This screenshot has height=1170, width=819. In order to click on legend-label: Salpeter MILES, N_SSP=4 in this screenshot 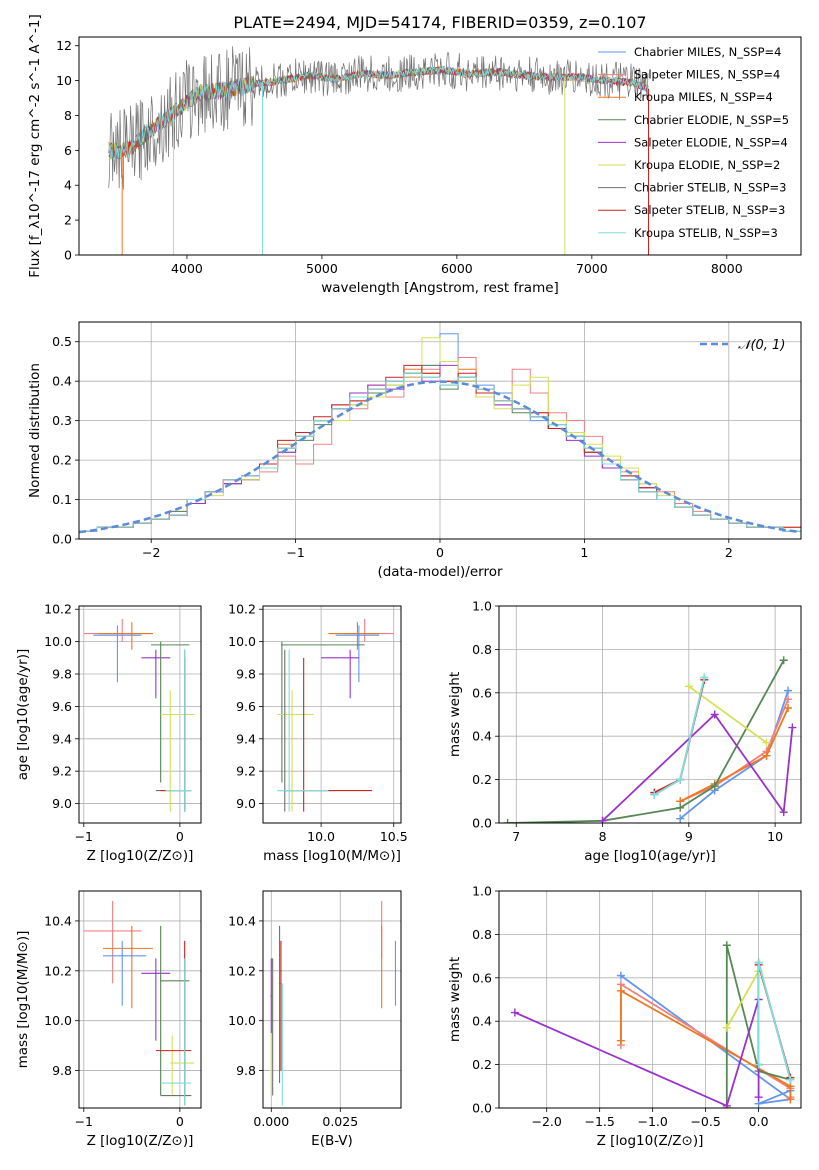, I will do `click(707, 75)`.